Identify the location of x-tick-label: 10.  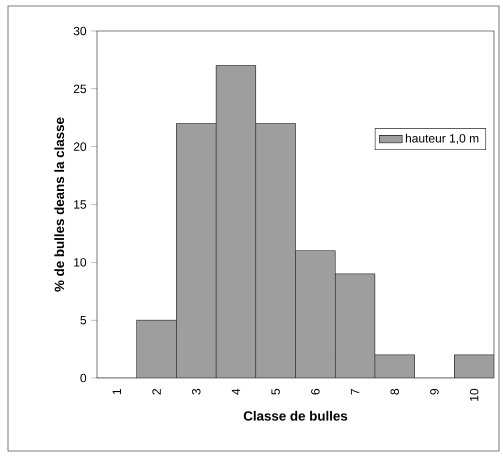
(474, 394).